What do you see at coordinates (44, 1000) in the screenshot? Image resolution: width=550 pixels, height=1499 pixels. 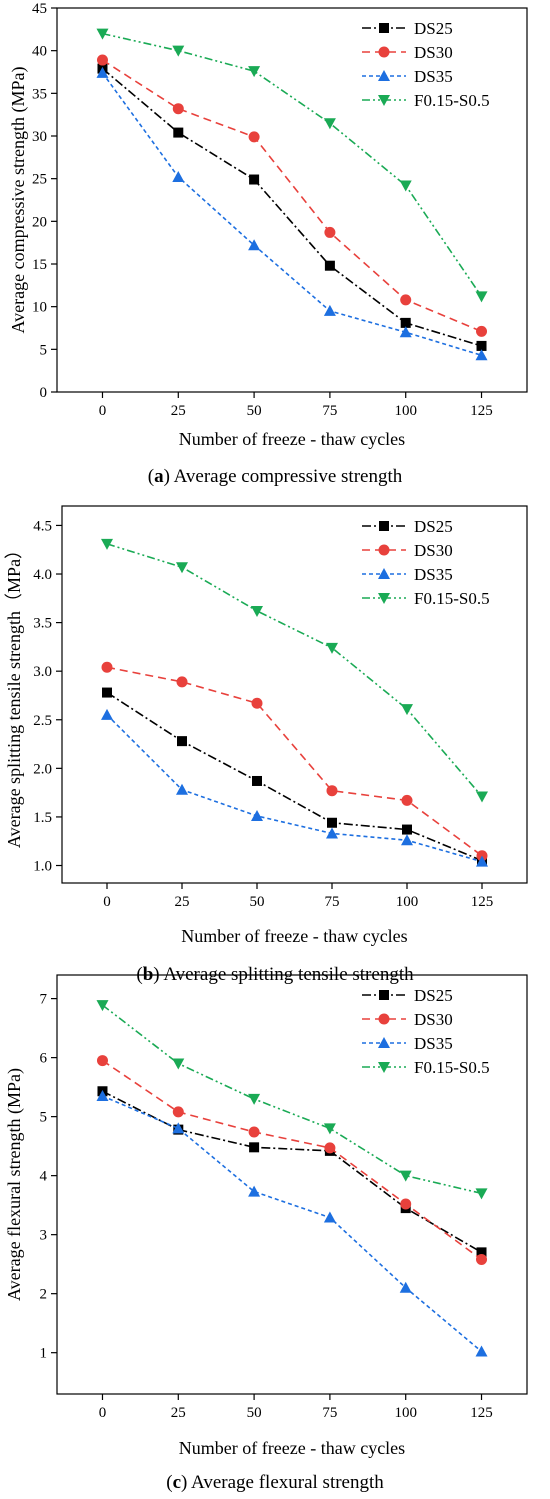 I see `y-tick-label: 7` at bounding box center [44, 1000].